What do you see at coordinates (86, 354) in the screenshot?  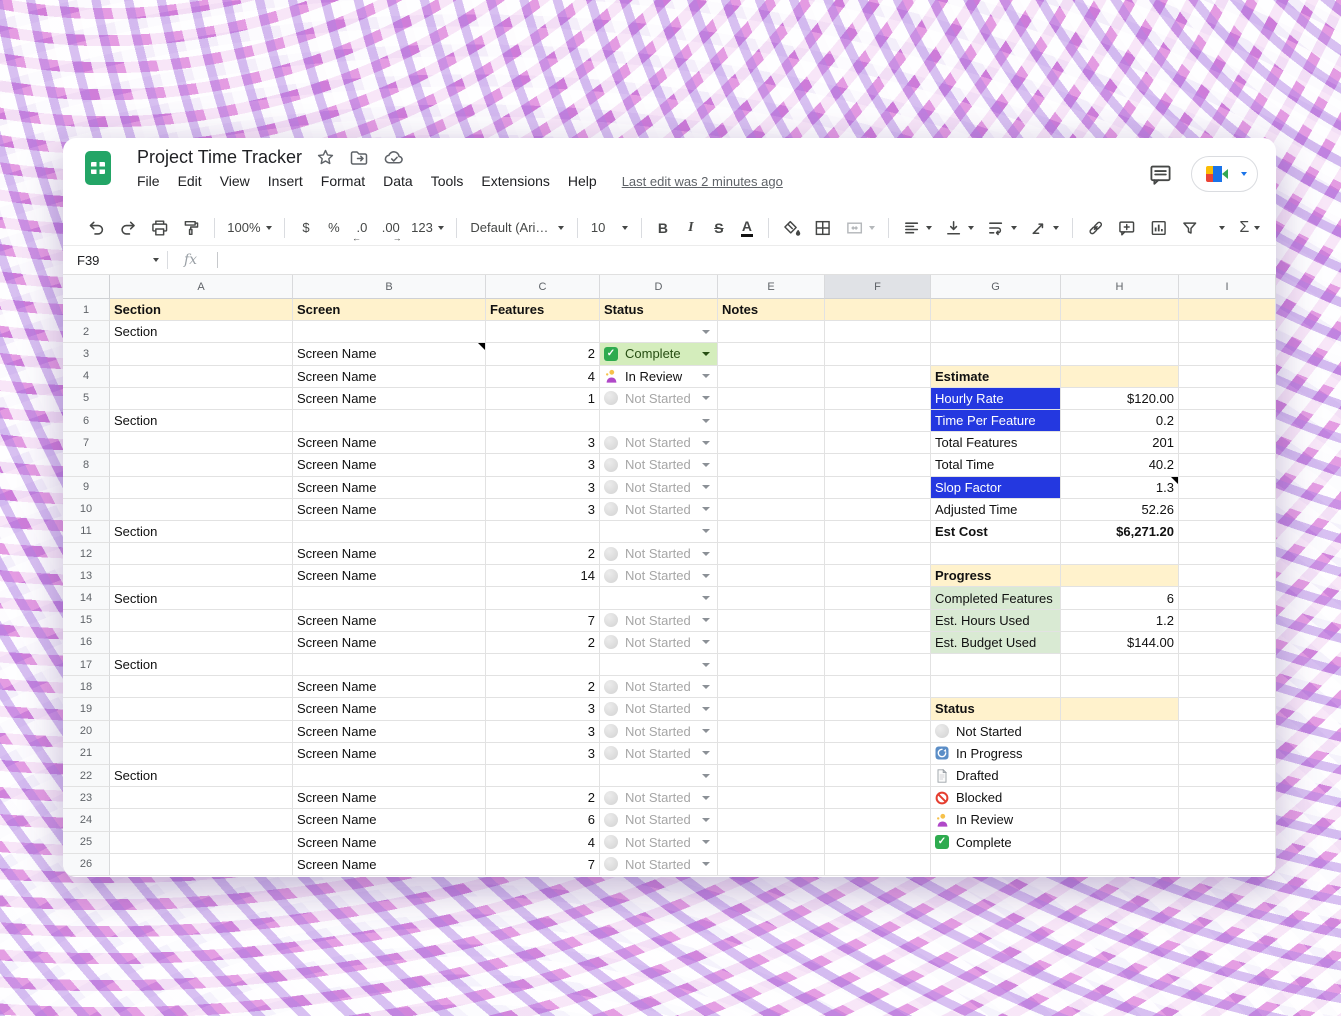 I see `row-header-3: 3` at bounding box center [86, 354].